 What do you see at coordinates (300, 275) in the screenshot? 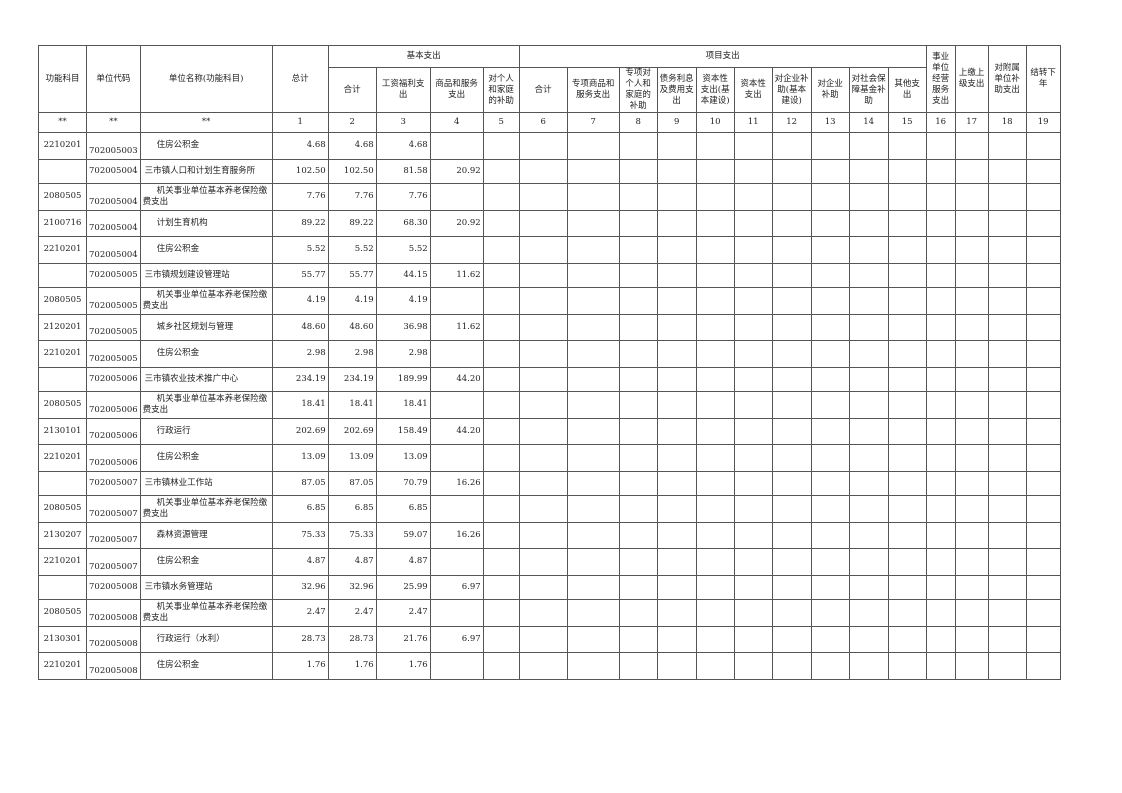
I see `total-cell: 55.77` at bounding box center [300, 275].